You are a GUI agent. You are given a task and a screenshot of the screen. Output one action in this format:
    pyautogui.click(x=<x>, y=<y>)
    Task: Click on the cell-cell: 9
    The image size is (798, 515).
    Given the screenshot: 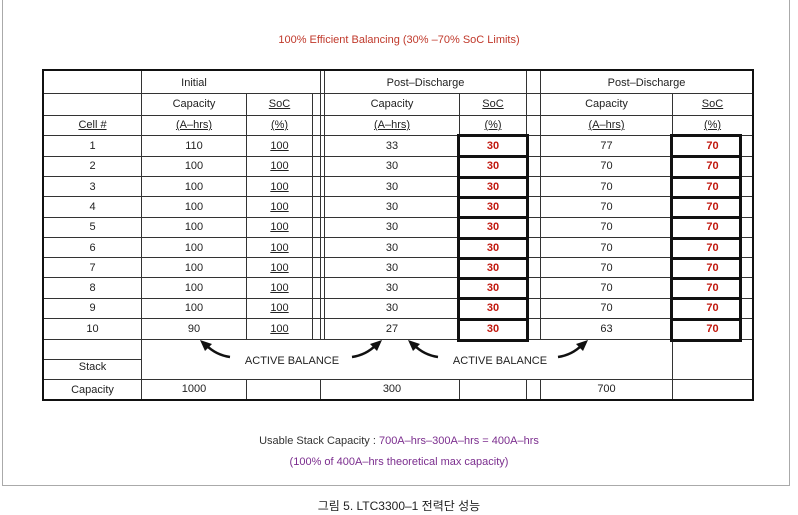 What is the action you would take?
    pyautogui.click(x=92, y=308)
    